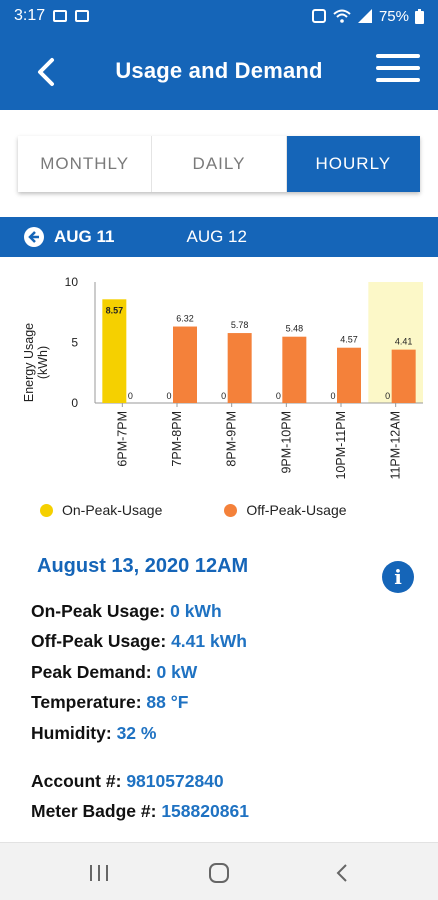  I want to click on chevron-left-icon, so click(46, 72).